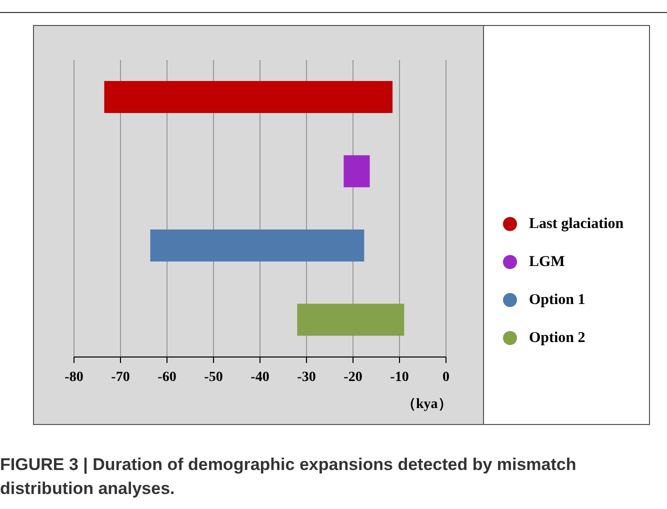 This screenshot has width=667, height=509. What do you see at coordinates (260, 377) in the screenshot?
I see `x-tick-label: -40` at bounding box center [260, 377].